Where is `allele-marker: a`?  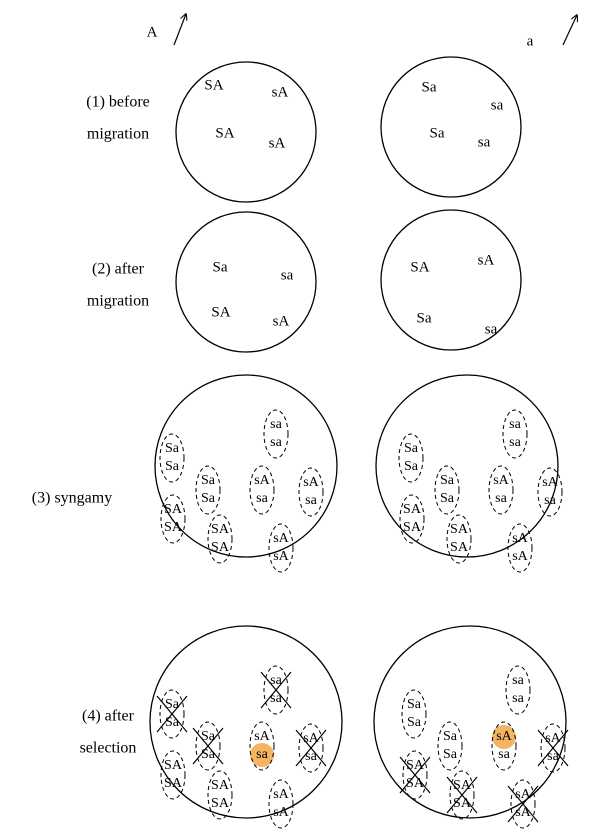 allele-marker: a is located at coordinates (530, 41).